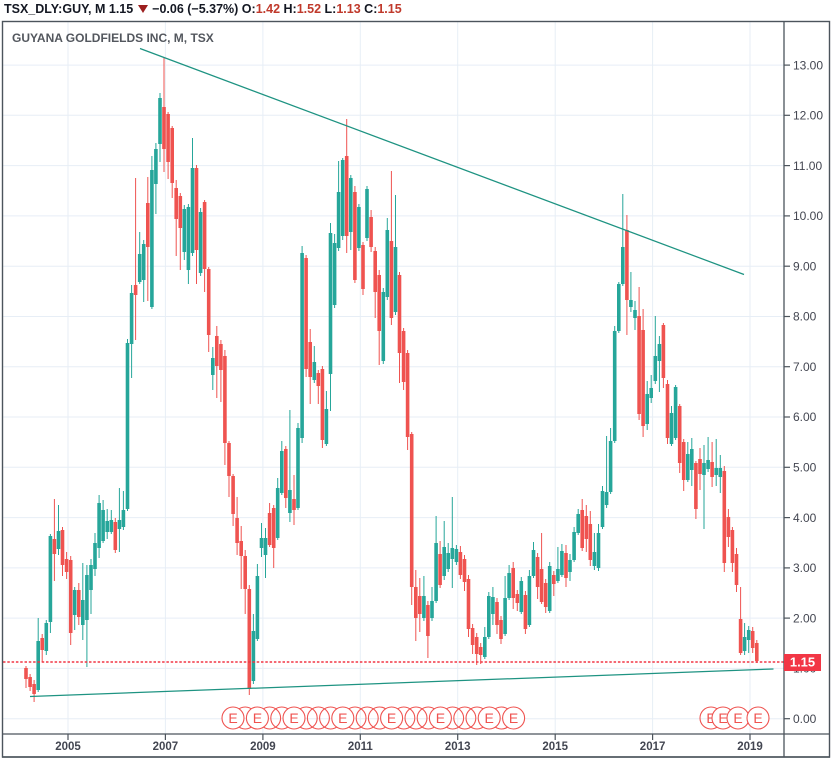  Describe the element at coordinates (805, 468) in the screenshot. I see `svg-text: 5.00` at that location.